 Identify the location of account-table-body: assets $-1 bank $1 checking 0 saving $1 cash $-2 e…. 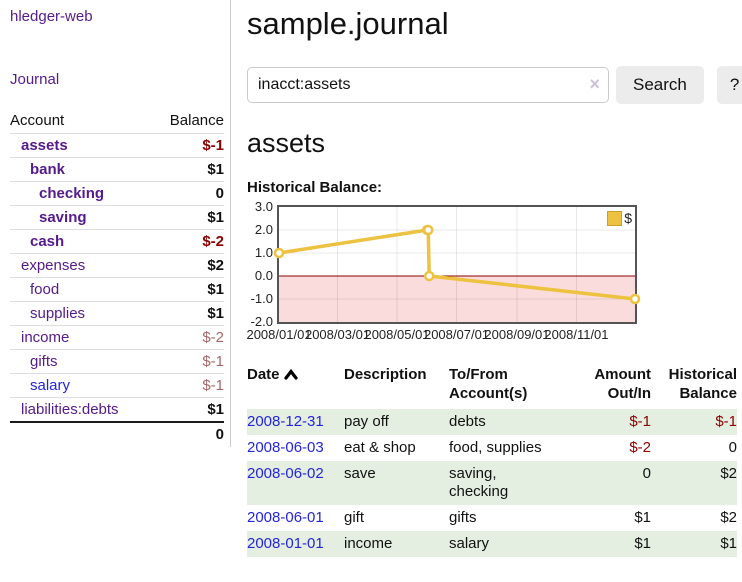
(117, 277).